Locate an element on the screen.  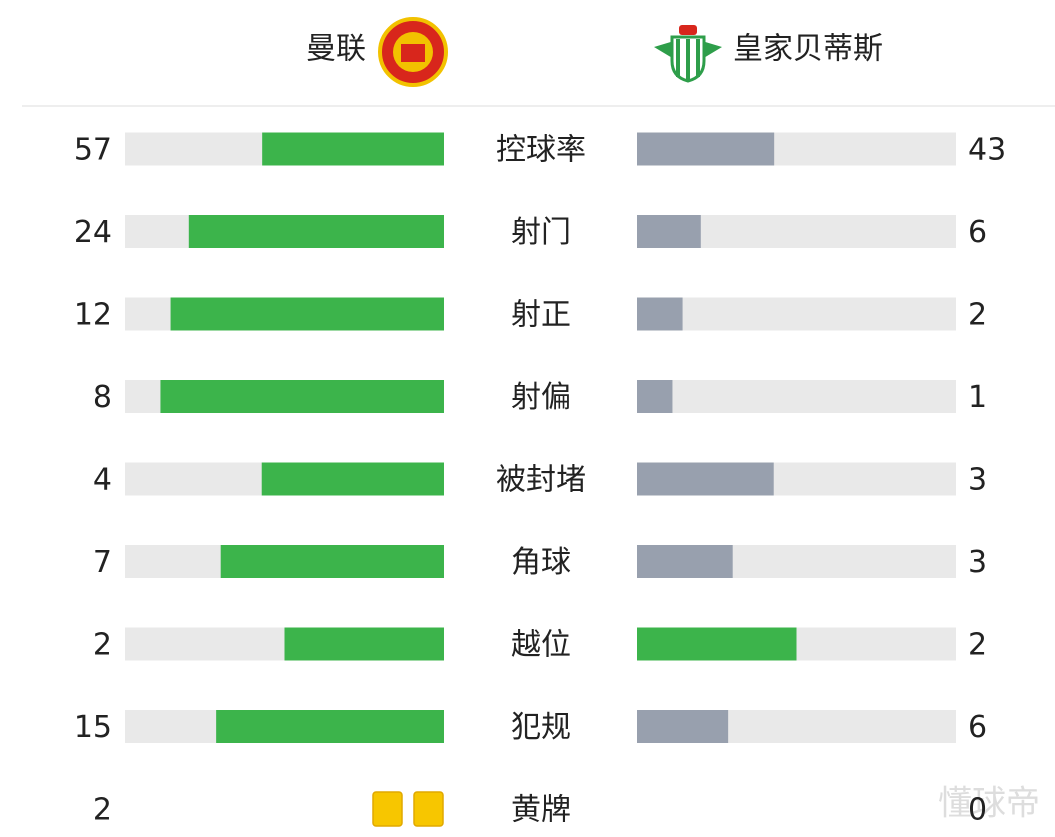
stat-label: 控球率 is located at coordinates (541, 150).